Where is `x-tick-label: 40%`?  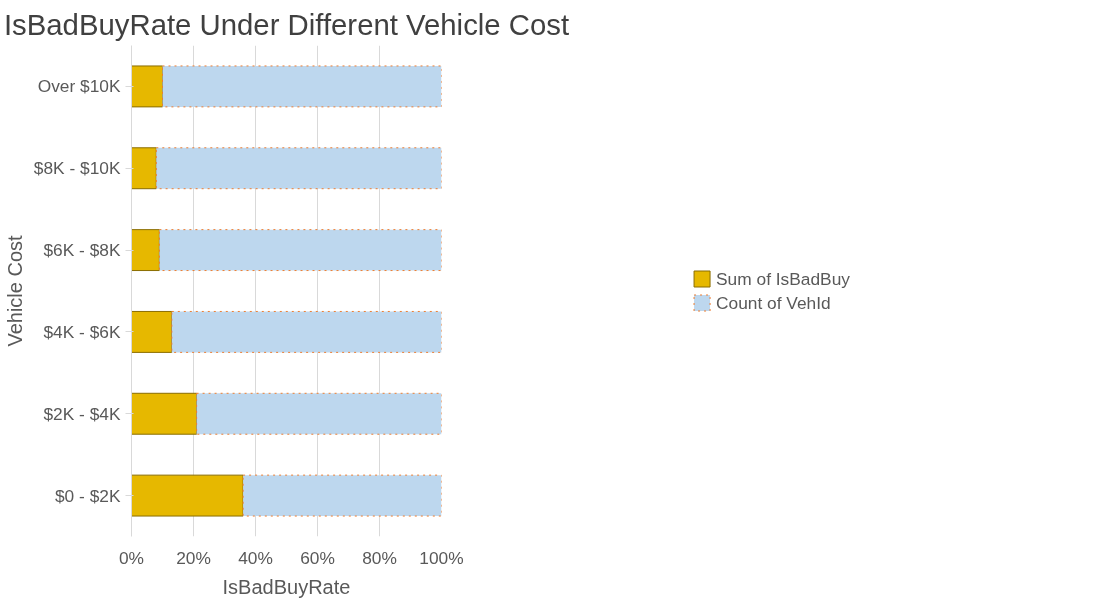
x-tick-label: 40% is located at coordinates (255, 557).